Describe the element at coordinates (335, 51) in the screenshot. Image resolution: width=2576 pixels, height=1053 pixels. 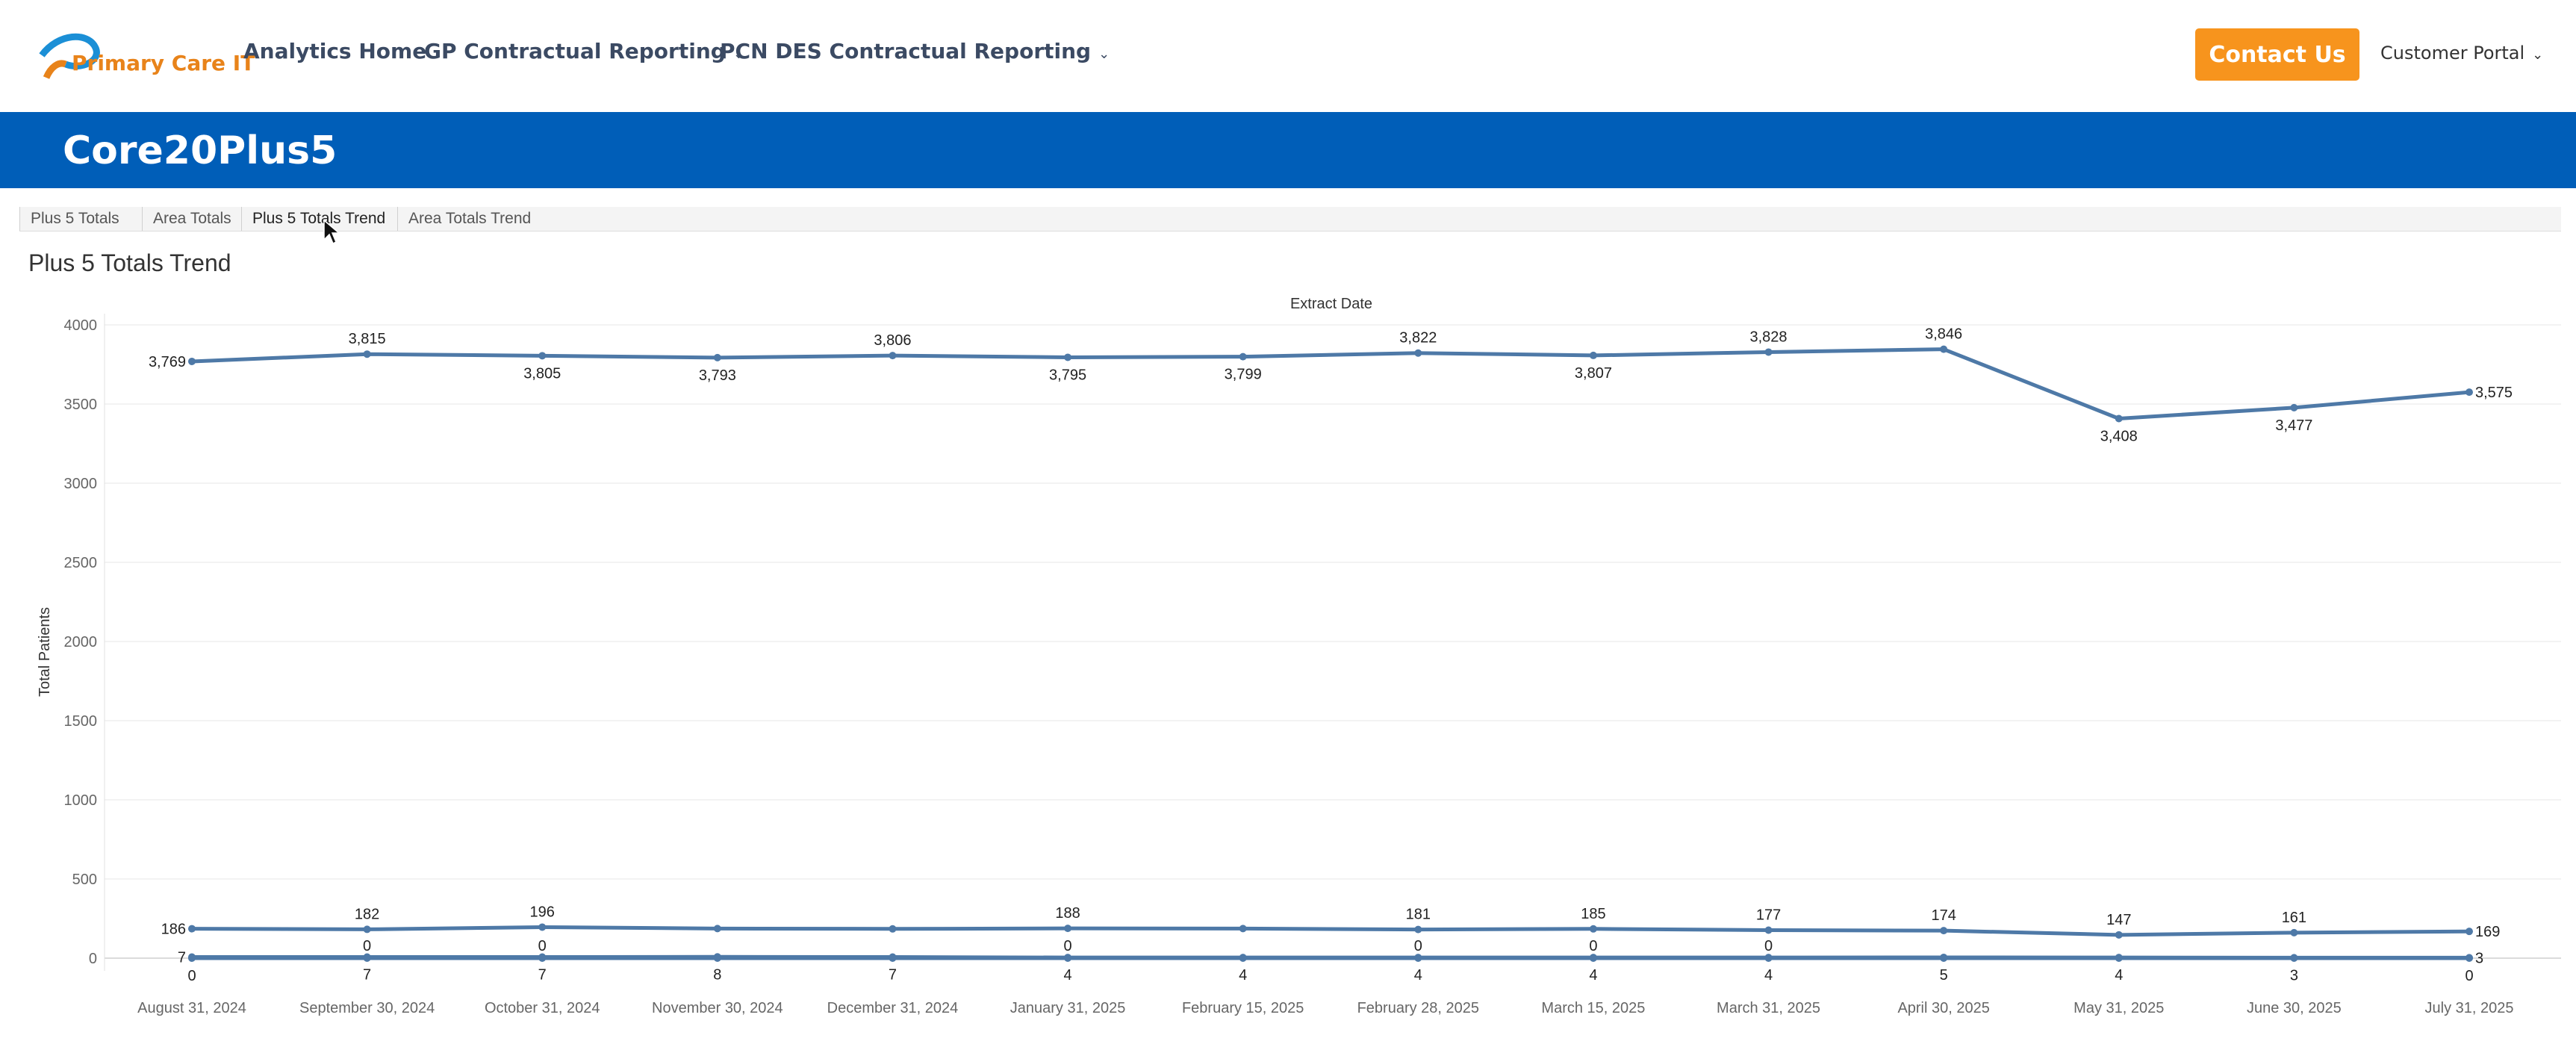
I see `nav-analytics-home: Analytics Home` at that location.